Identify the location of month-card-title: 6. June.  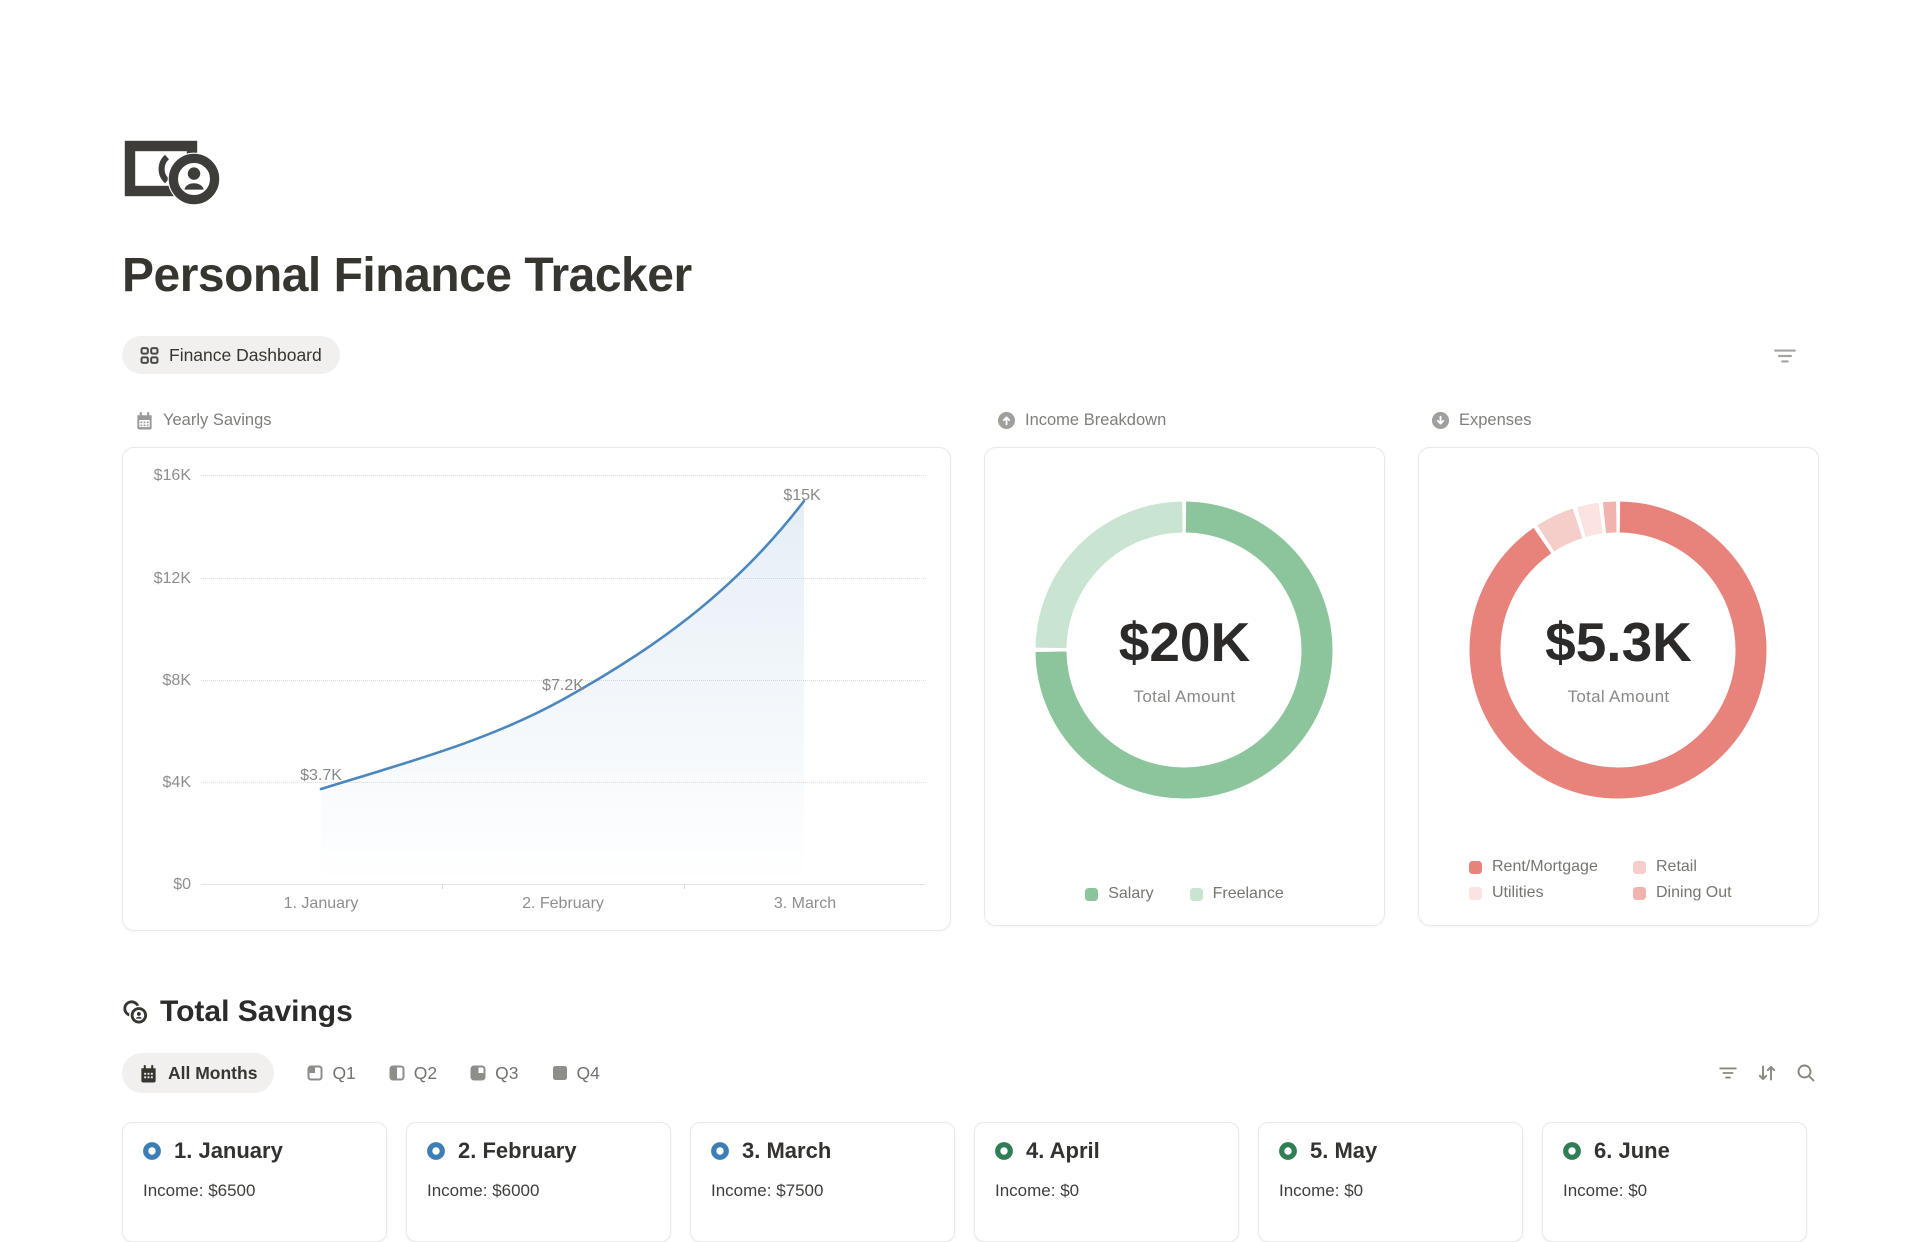
(1632, 1150).